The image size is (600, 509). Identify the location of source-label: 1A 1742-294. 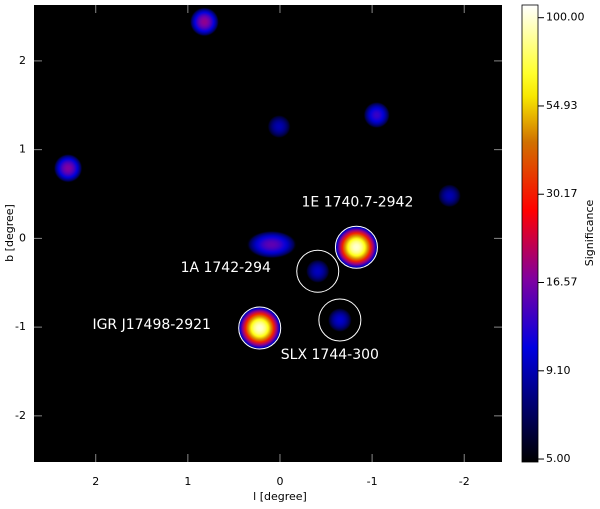
(226, 268).